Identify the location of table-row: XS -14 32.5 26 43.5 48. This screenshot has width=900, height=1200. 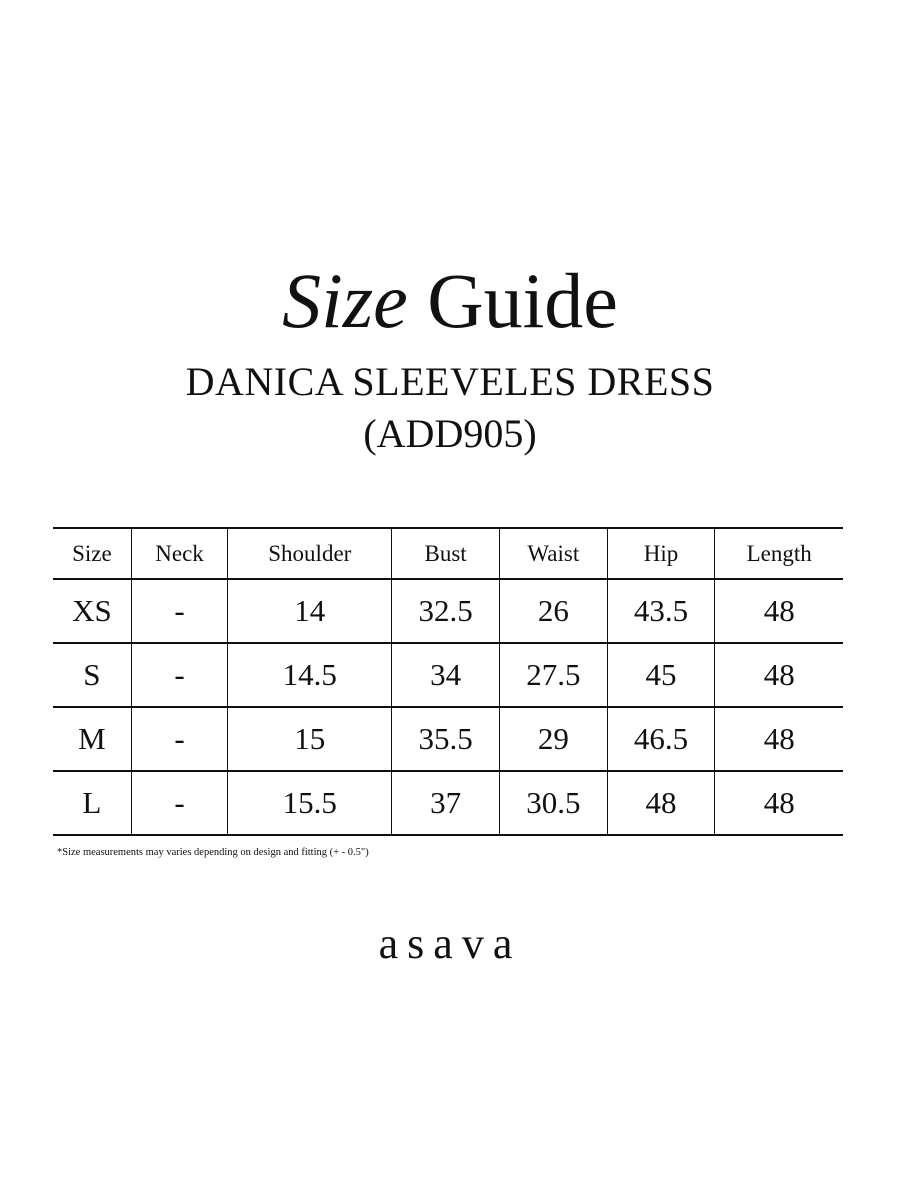
(448, 611).